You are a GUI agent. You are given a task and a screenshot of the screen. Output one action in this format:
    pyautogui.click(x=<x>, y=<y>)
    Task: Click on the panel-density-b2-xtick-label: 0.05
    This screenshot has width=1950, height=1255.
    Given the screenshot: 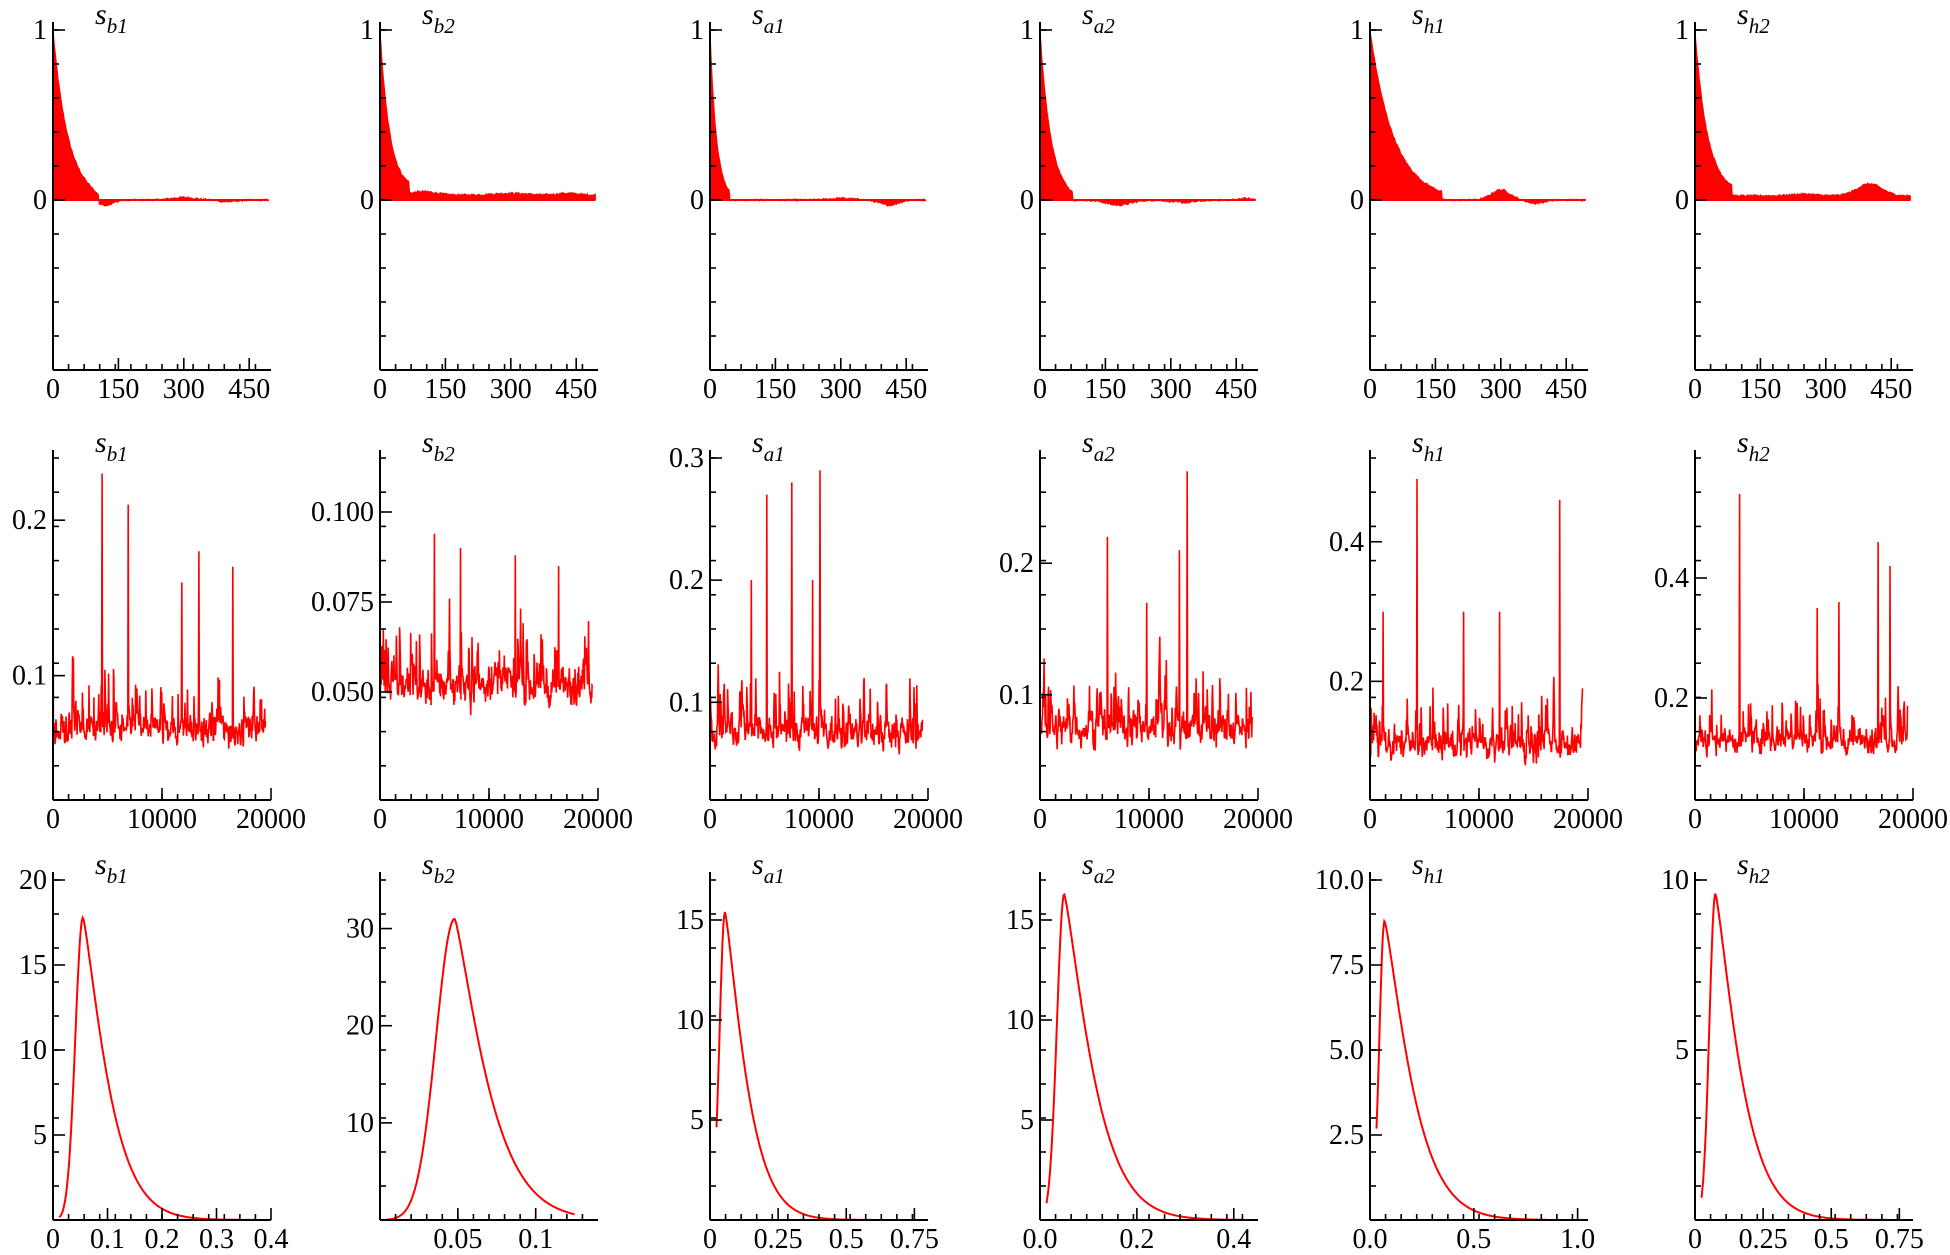 What is the action you would take?
    pyautogui.click(x=457, y=1239)
    